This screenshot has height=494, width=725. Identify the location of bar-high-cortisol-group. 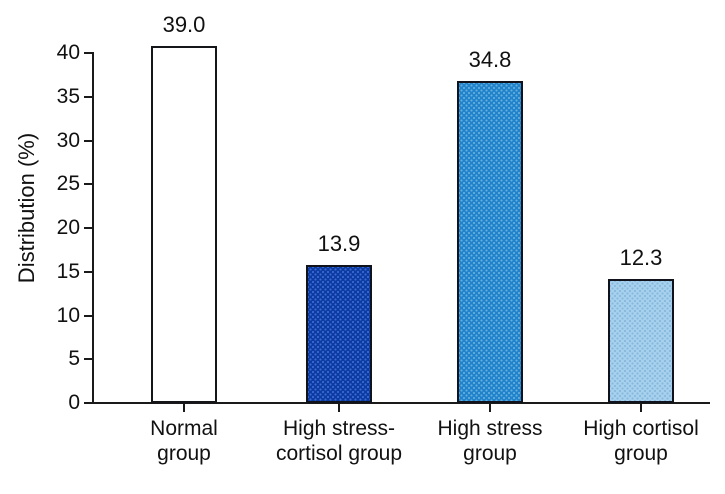
(641, 340).